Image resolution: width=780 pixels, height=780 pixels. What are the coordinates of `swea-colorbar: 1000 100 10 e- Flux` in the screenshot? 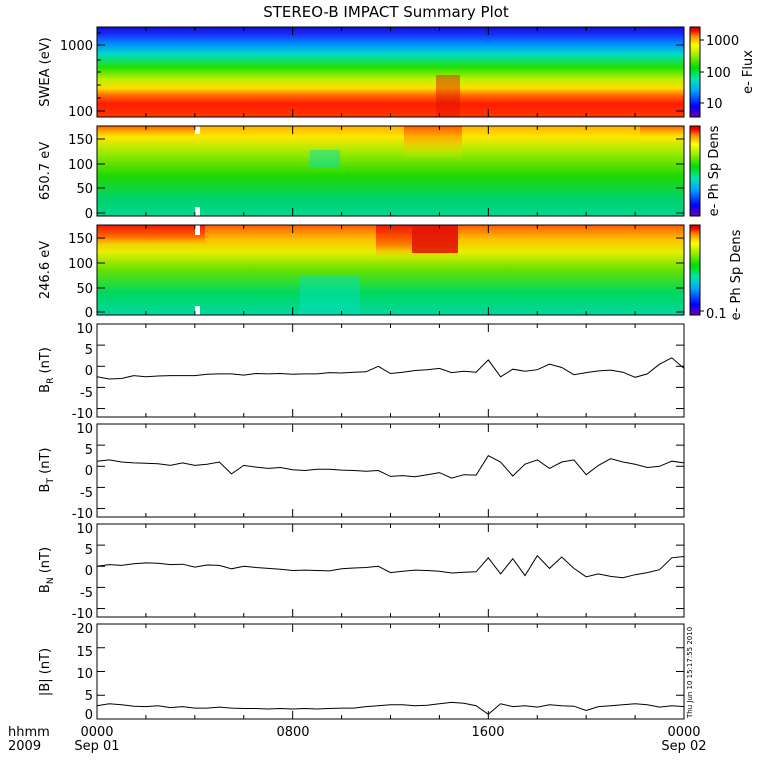 It's located at (722, 72).